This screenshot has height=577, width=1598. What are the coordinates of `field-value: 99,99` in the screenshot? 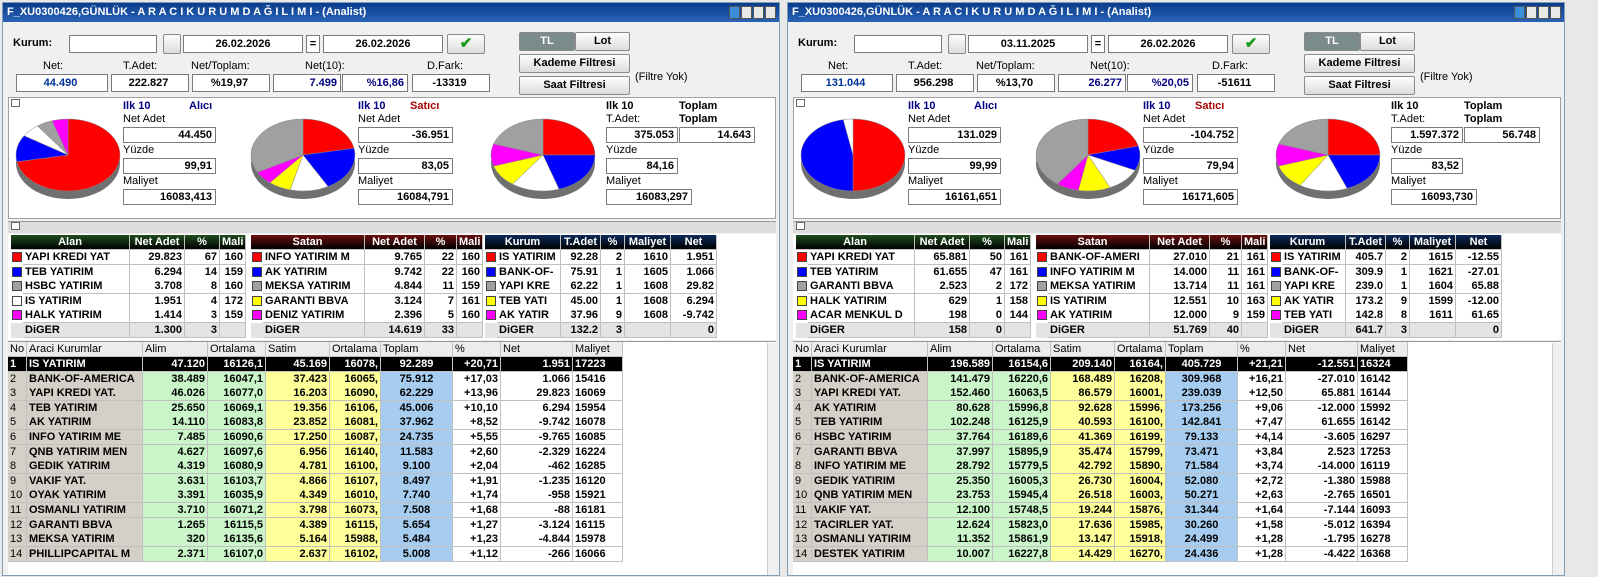 It's located at (954, 166).